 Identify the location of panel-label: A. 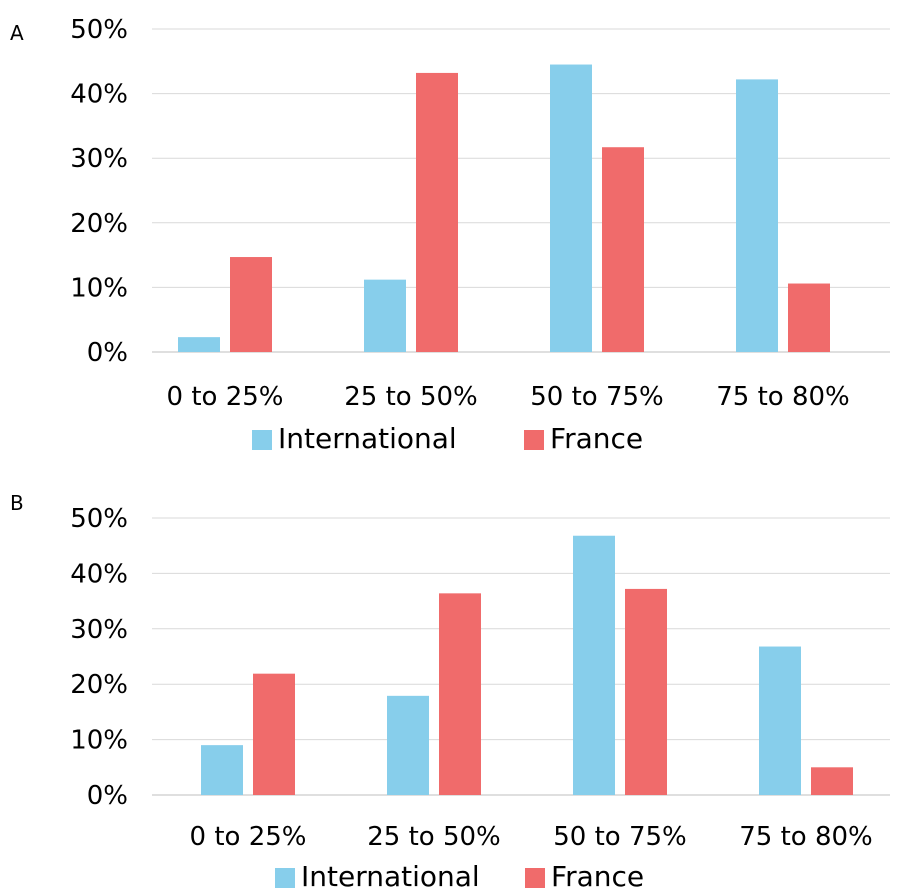
(17, 33).